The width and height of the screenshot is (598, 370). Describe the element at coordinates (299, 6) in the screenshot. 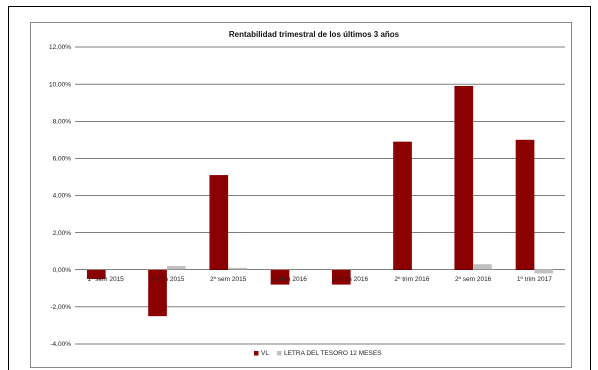

I see `page-frame-top` at that location.